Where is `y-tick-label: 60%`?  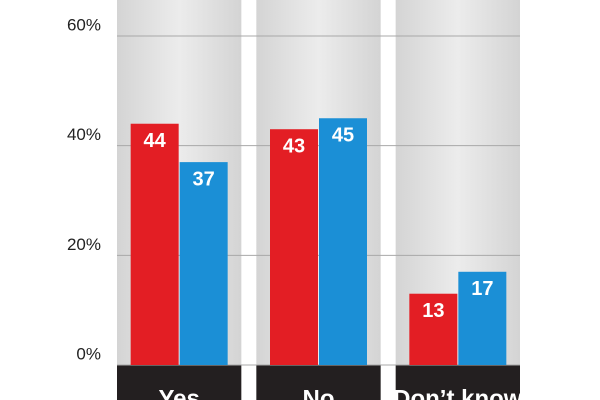
y-tick-label: 60% is located at coordinates (84, 24).